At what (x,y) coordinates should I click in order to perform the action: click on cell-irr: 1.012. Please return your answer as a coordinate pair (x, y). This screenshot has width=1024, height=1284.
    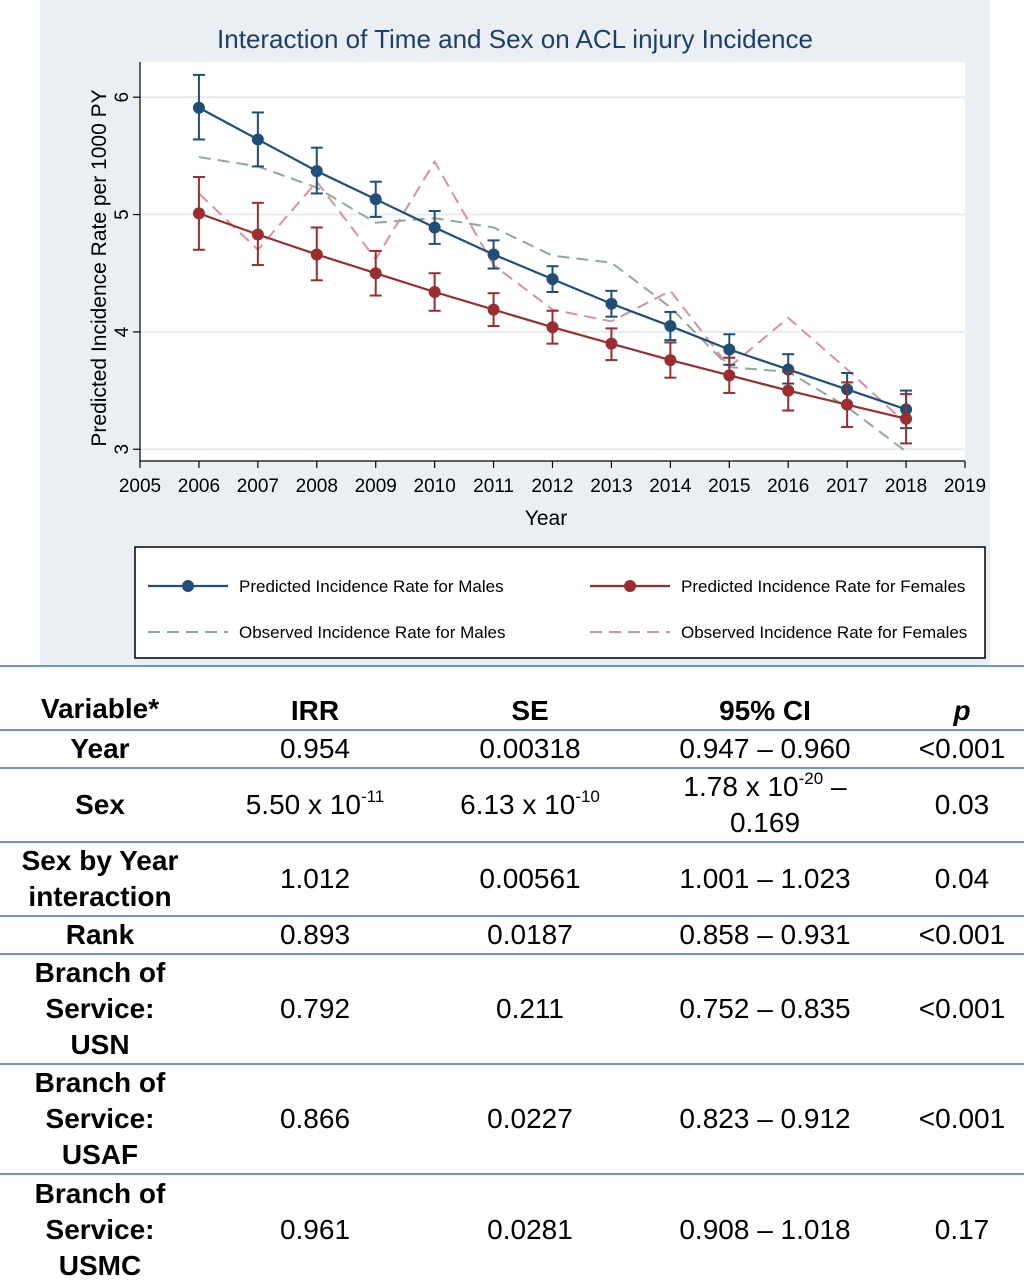
    Looking at the image, I should click on (315, 879).